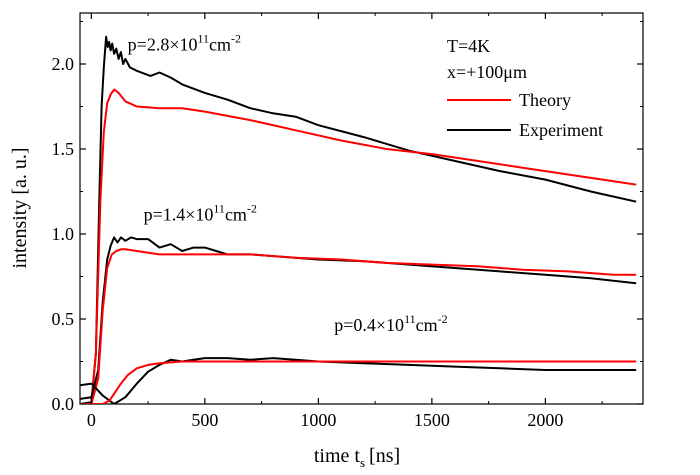 This screenshot has width=700, height=475. What do you see at coordinates (390, 323) in the screenshot?
I see `density-annotation: p=0.4×1011cm-2` at bounding box center [390, 323].